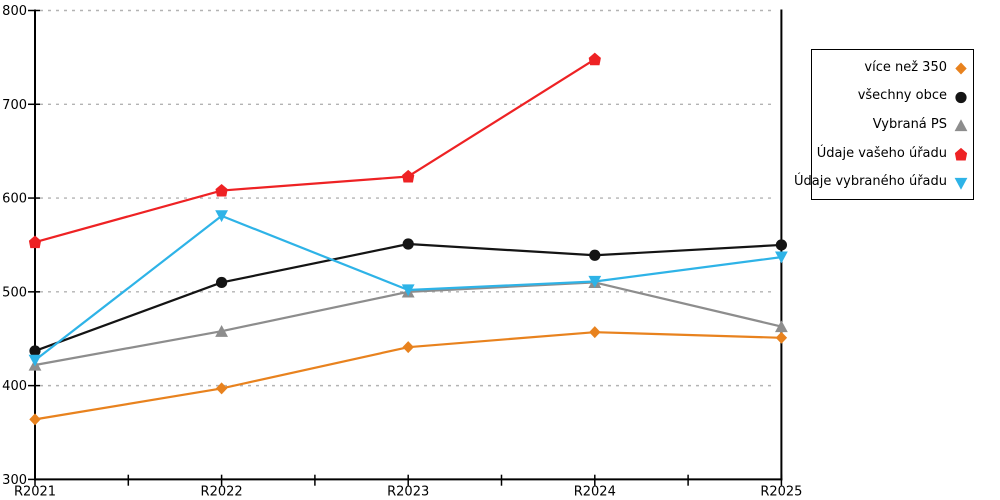 The height and width of the screenshot is (500, 1000). I want to click on diamond-legend-icon, so click(961, 67).